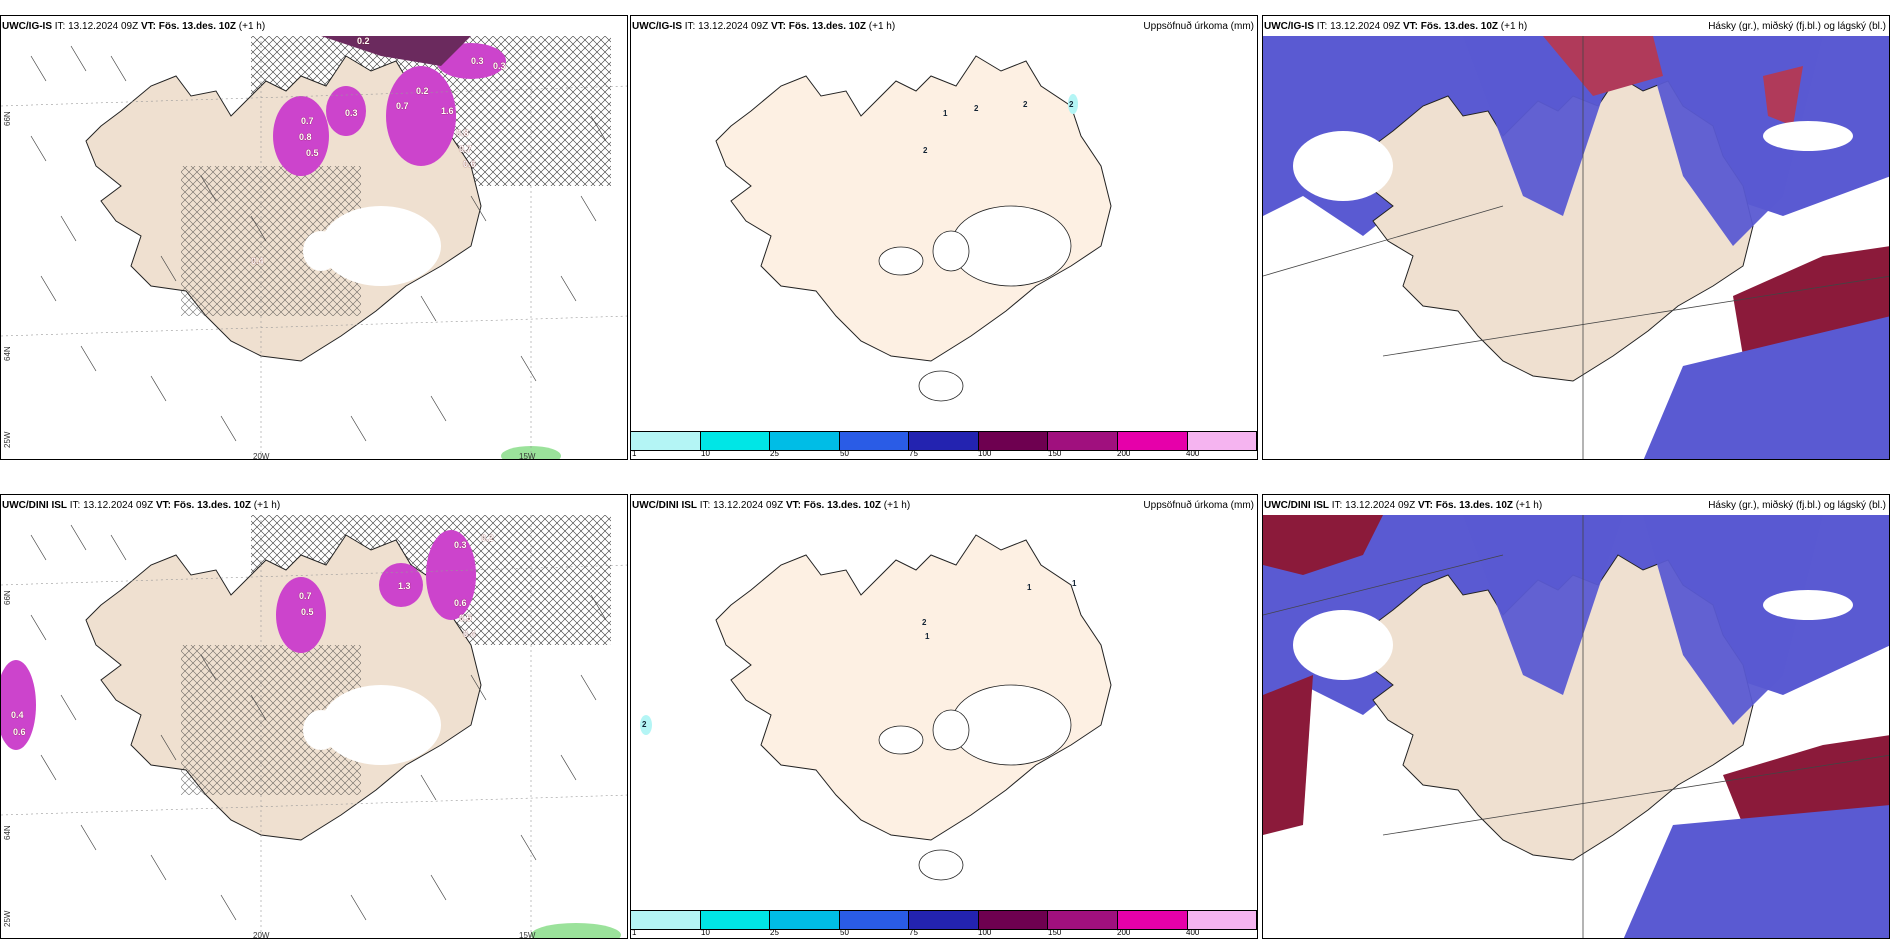 The image size is (1900, 950). Describe the element at coordinates (307, 612) in the screenshot. I see `precip-value: 0.5` at that location.